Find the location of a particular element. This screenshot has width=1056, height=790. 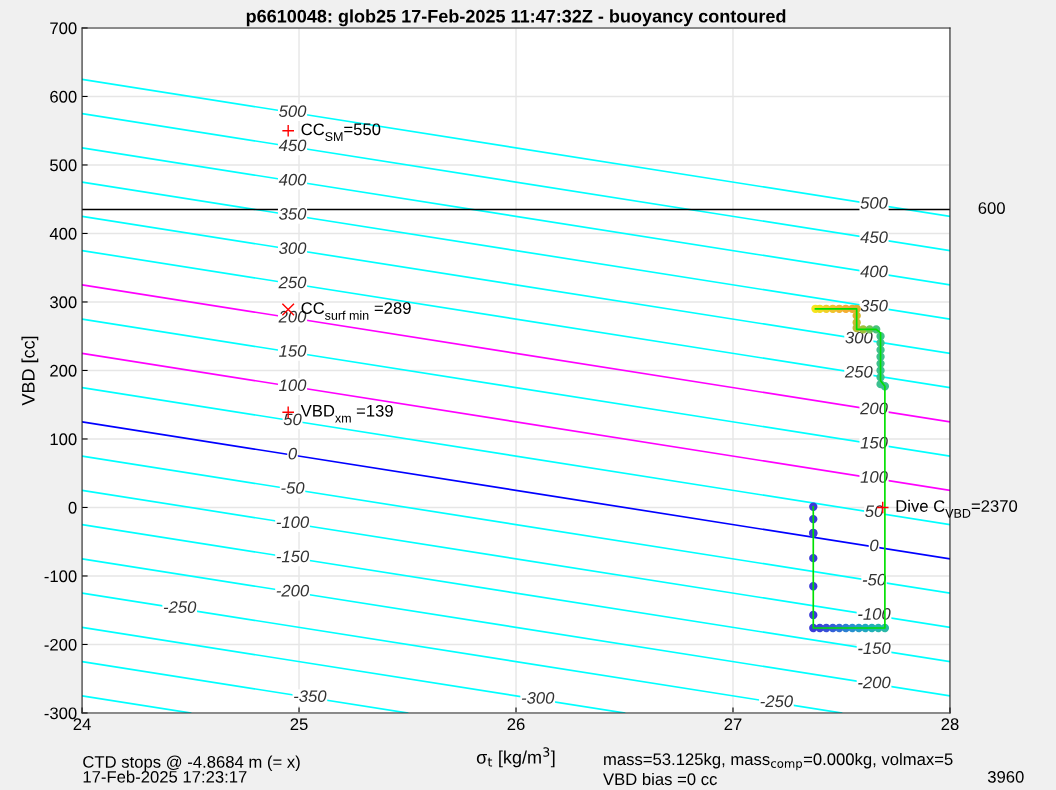

annotation: 600 is located at coordinates (991, 208).